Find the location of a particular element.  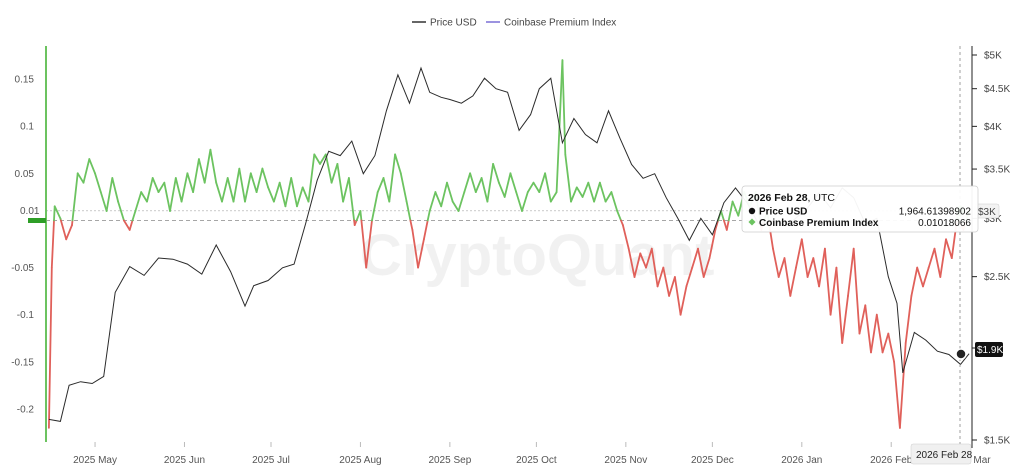

crosshair-date-badge: 2026 Feb 28 is located at coordinates (941, 454).